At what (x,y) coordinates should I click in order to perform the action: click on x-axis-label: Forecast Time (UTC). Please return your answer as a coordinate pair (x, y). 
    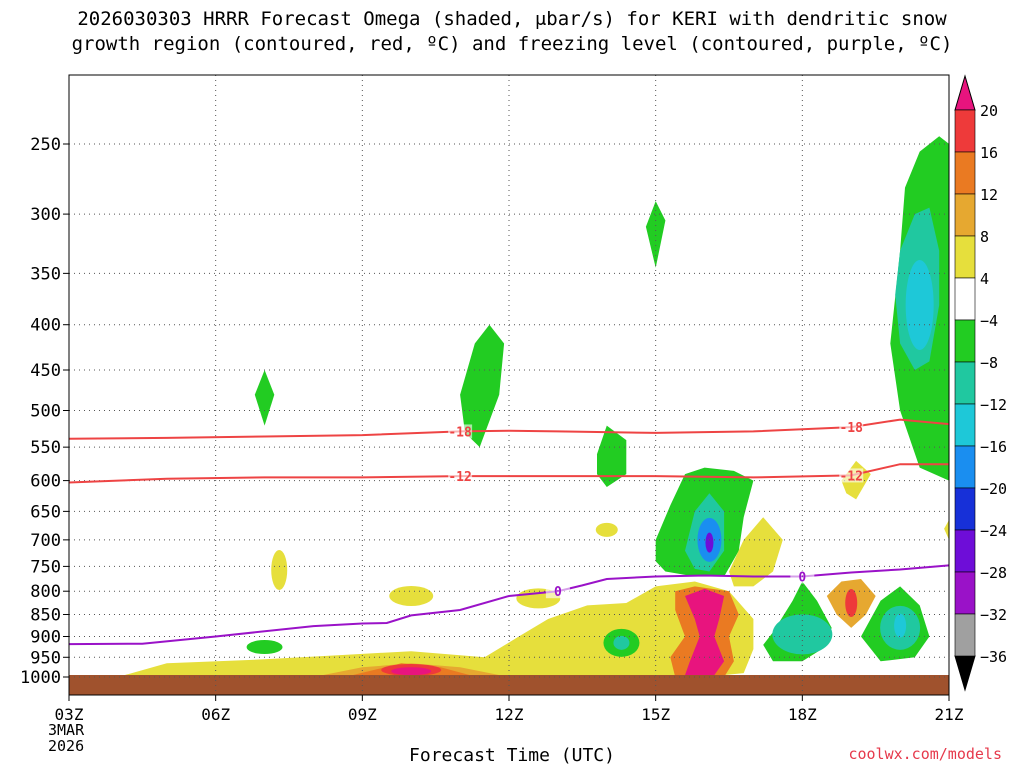
    Looking at the image, I should click on (512, 755).